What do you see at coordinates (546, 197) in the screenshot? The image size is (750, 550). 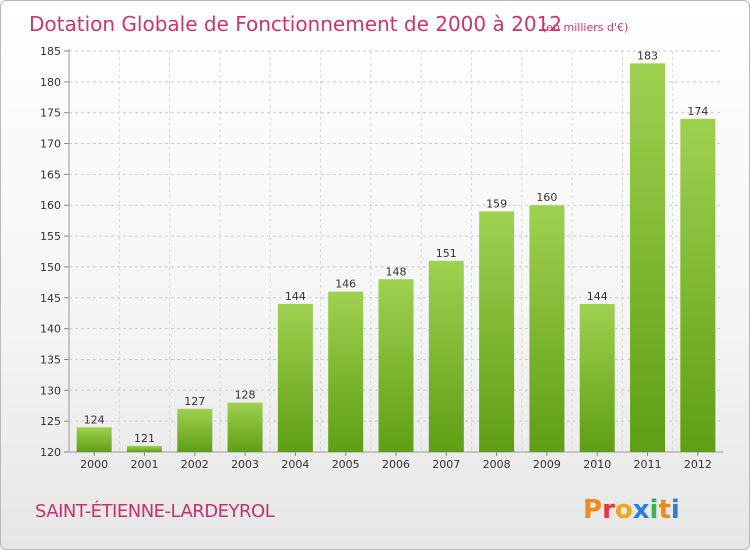 I see `data-label-2009: 160` at bounding box center [546, 197].